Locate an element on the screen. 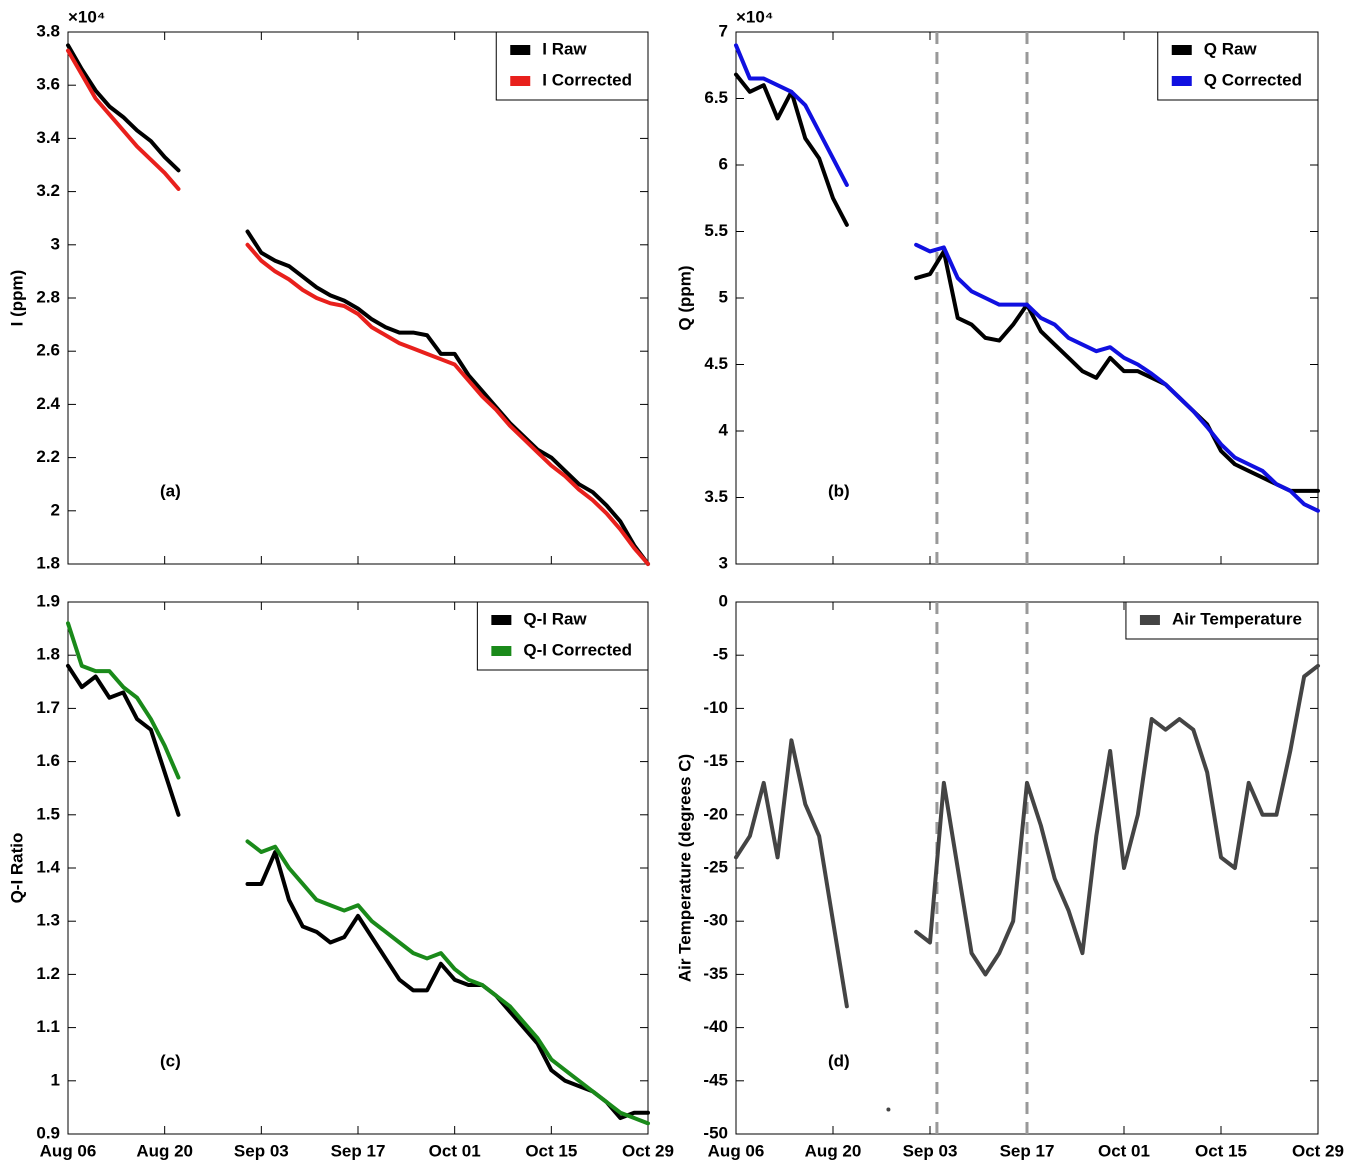  y-axis-label: Q (ppm) is located at coordinates (684, 297).